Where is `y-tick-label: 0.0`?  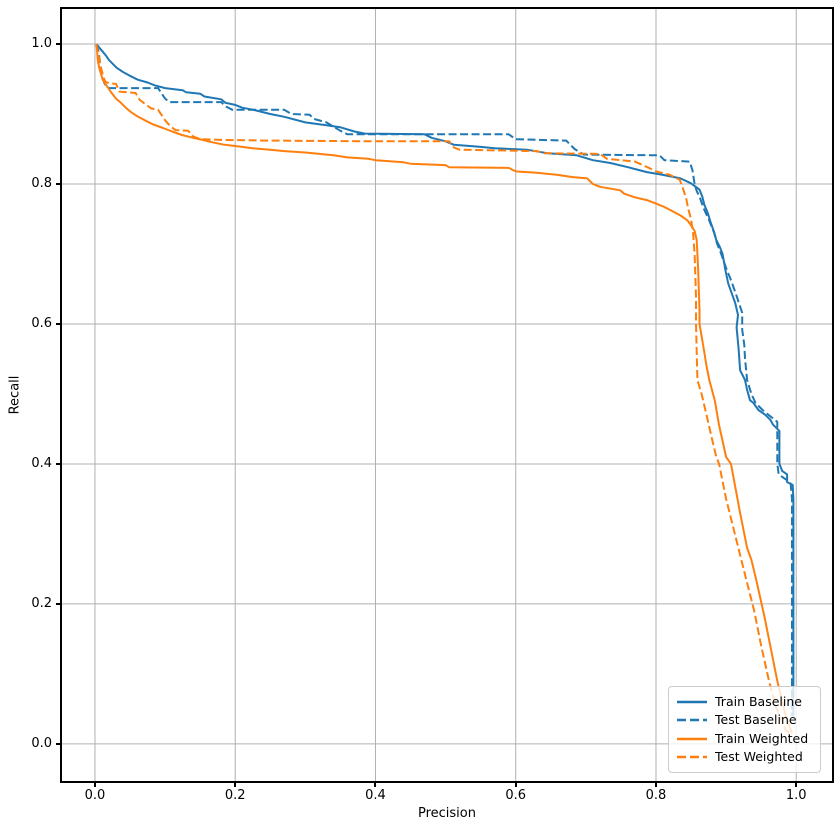
y-tick-label: 0.0 is located at coordinates (41, 743).